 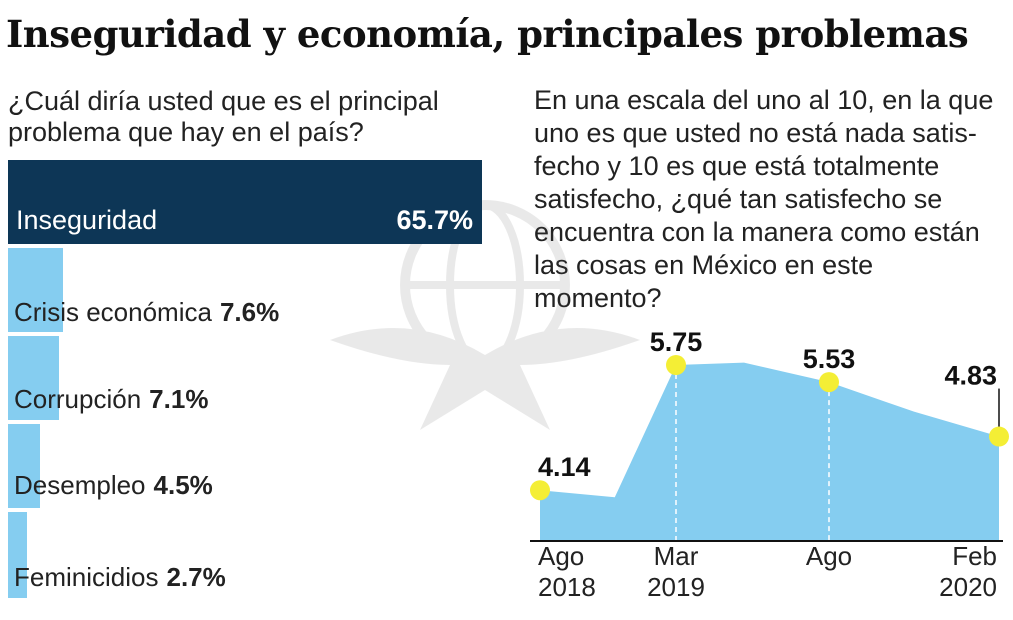 What do you see at coordinates (249, 312) in the screenshot?
I see `bar-value-crisis-economica: 7.6%` at bounding box center [249, 312].